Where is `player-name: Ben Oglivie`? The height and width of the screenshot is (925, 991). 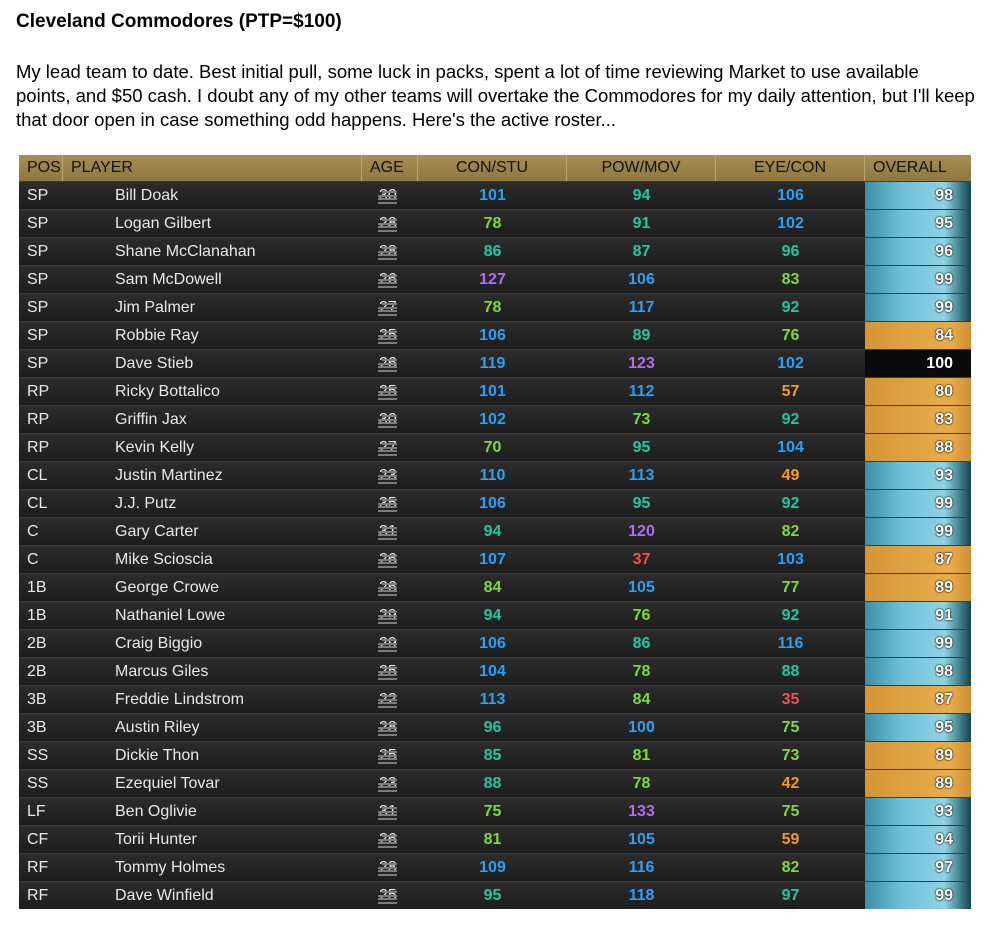 player-name: Ben Oglivie is located at coordinates (230, 811).